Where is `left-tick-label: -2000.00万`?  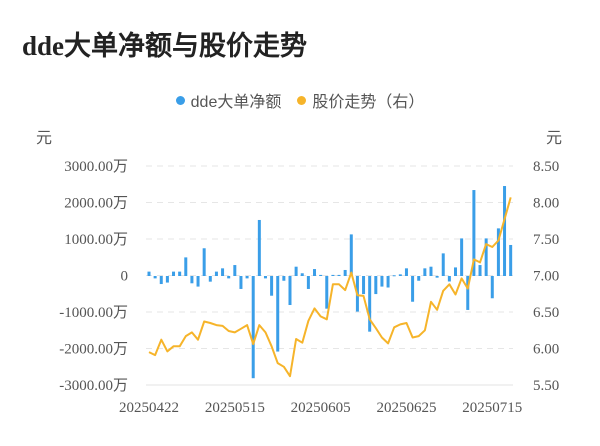 left-tick-label: -2000.00万 is located at coordinates (93, 350).